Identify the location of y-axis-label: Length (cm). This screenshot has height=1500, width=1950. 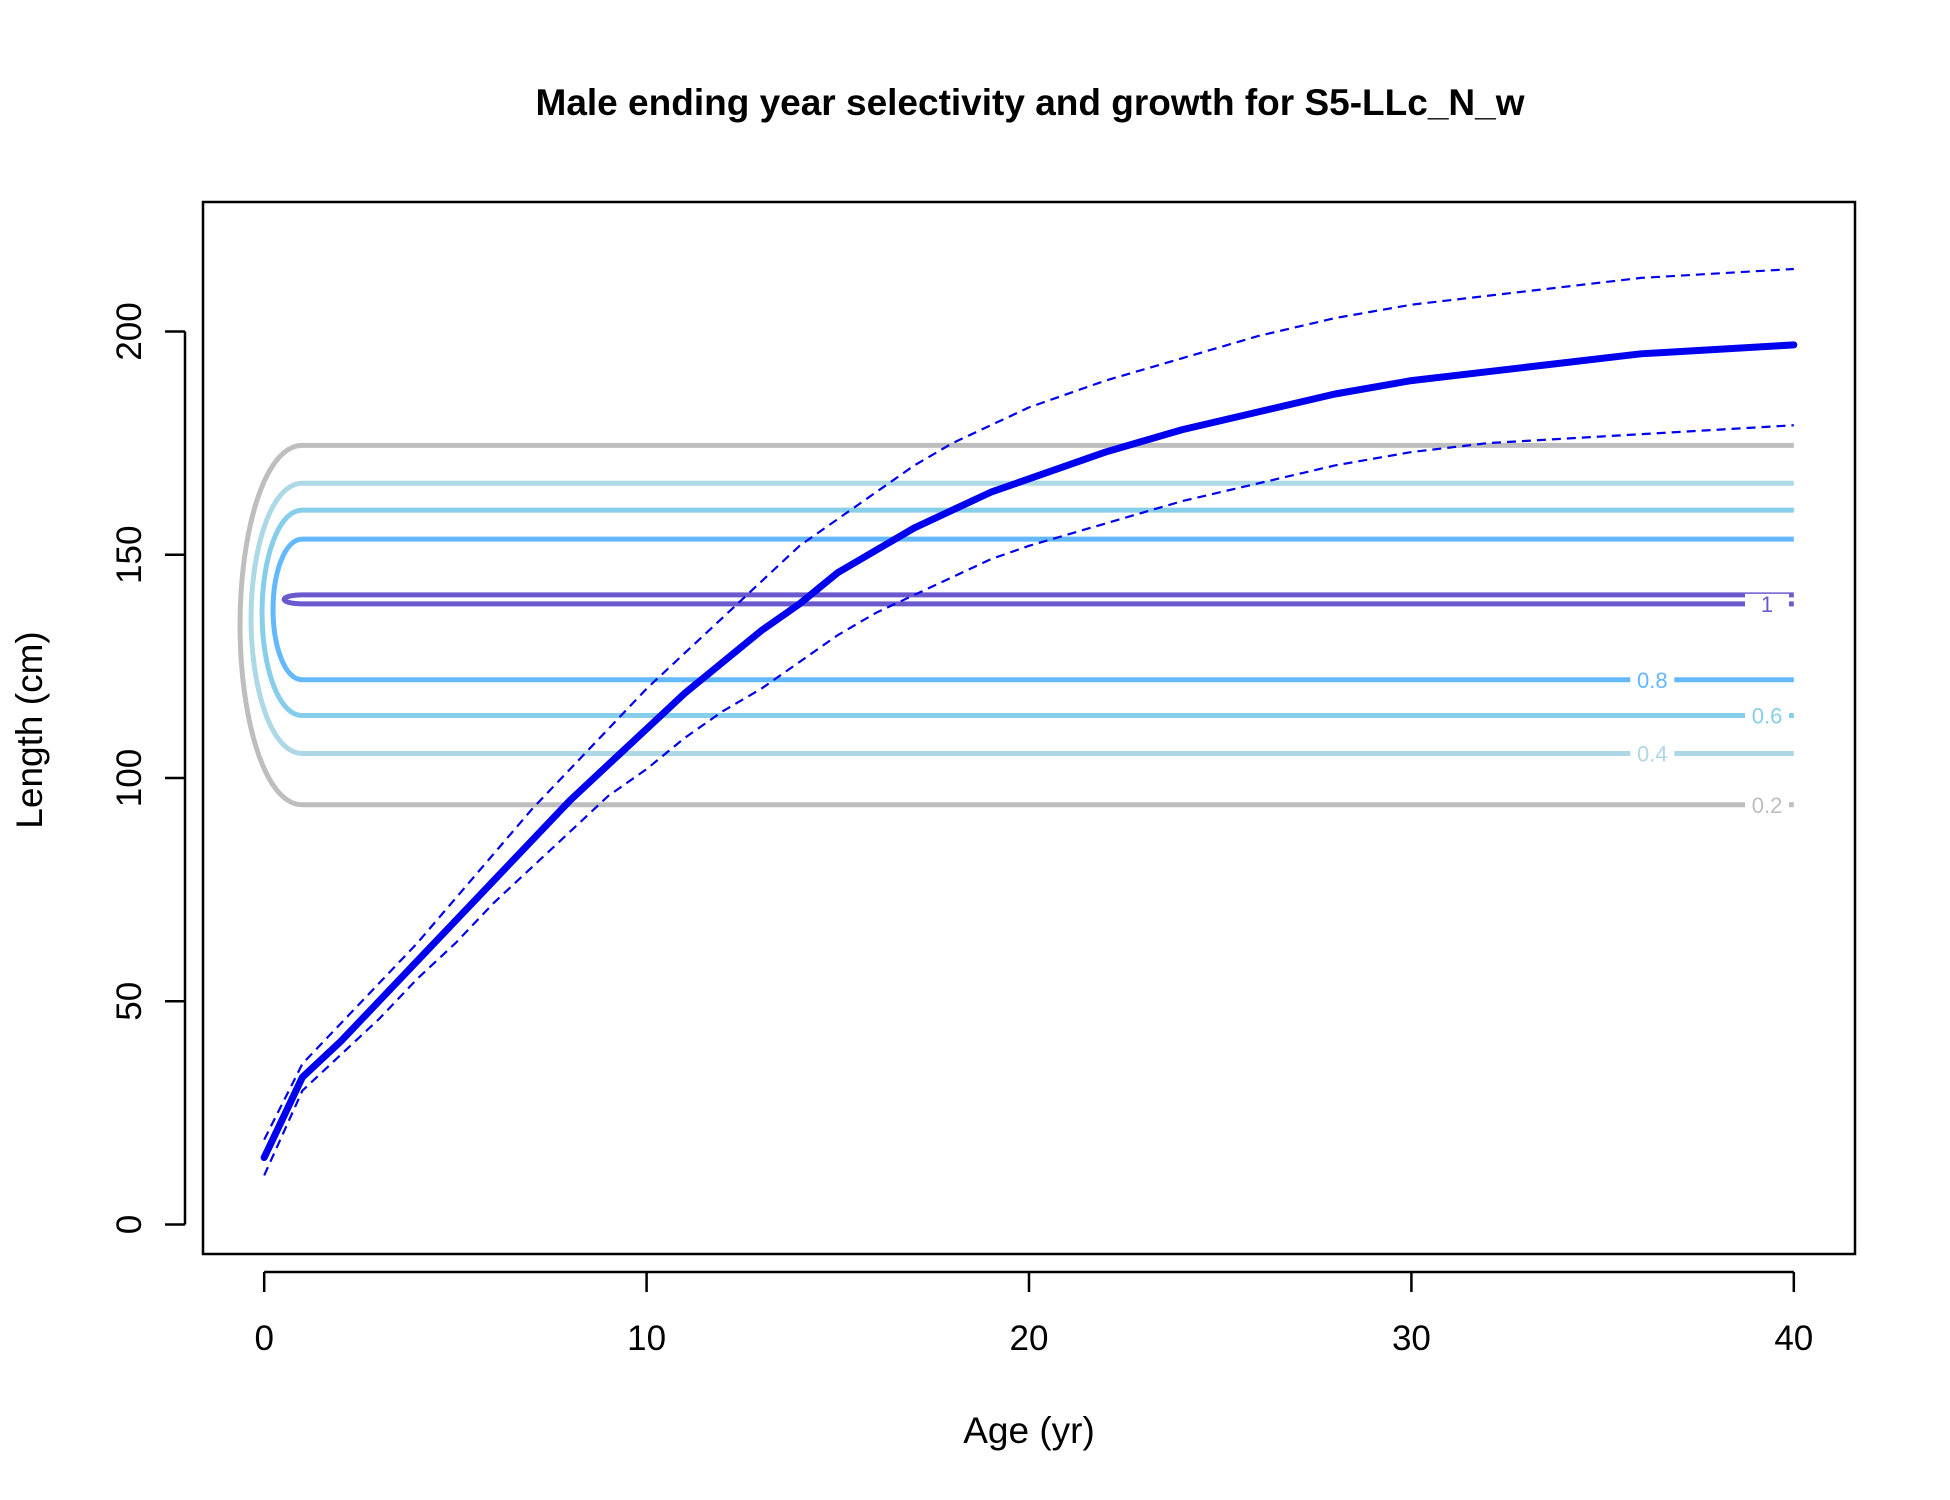
(29, 729).